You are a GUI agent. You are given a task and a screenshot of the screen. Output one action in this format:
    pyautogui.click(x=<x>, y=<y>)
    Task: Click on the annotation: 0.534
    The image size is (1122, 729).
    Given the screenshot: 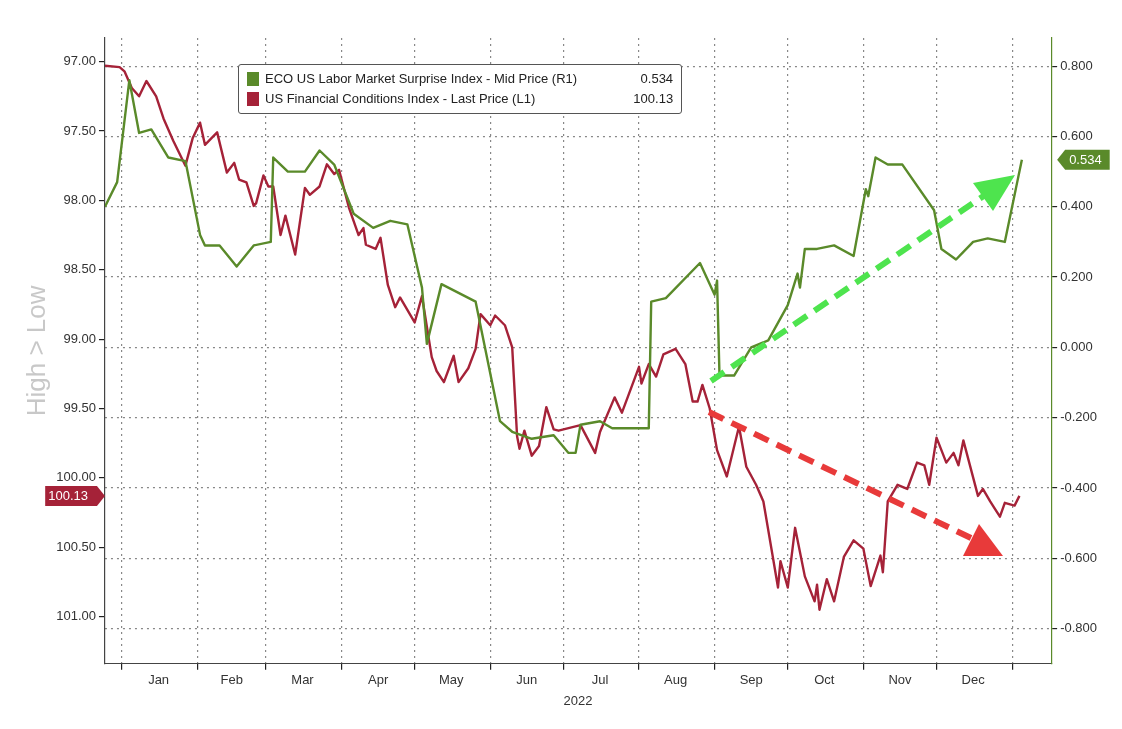 What is the action you would take?
    pyautogui.click(x=656, y=79)
    